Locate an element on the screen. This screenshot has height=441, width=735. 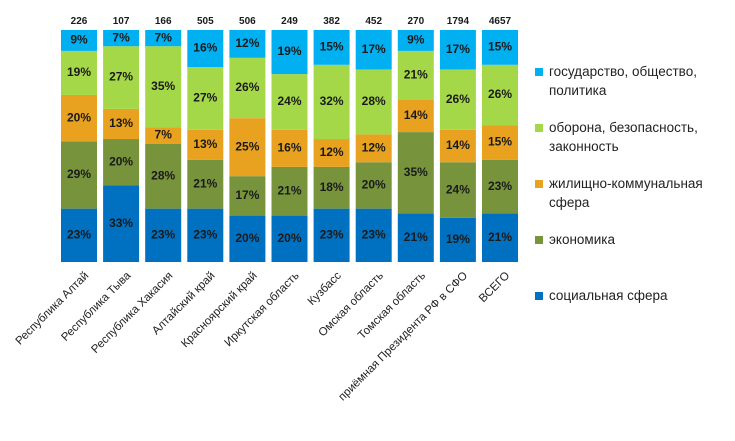
x-tick-label: ВСЕГО is located at coordinates (494, 287).